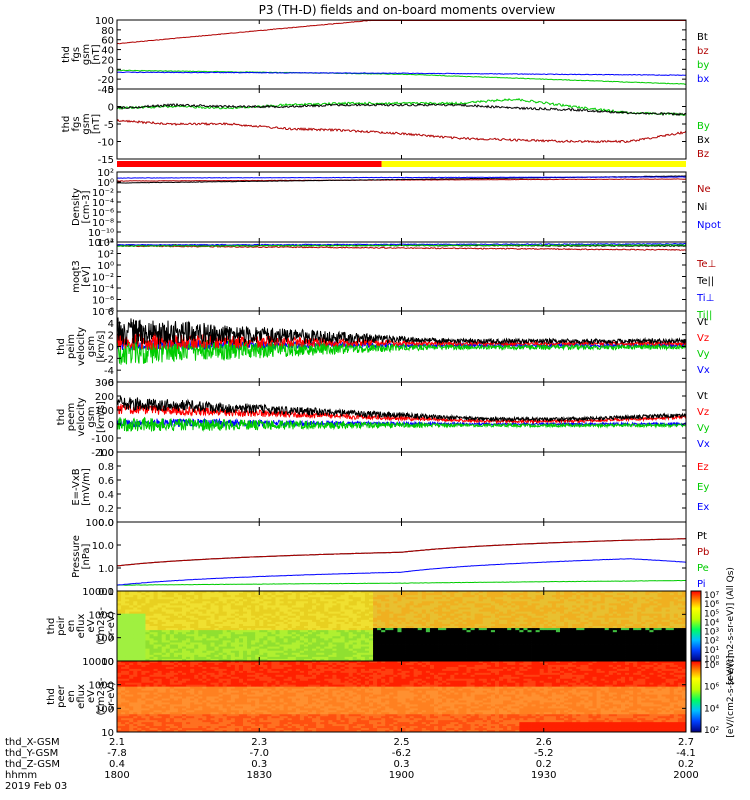  Describe the element at coordinates (107, 41) in the screenshot. I see `y-tick-label: 60` at that location.